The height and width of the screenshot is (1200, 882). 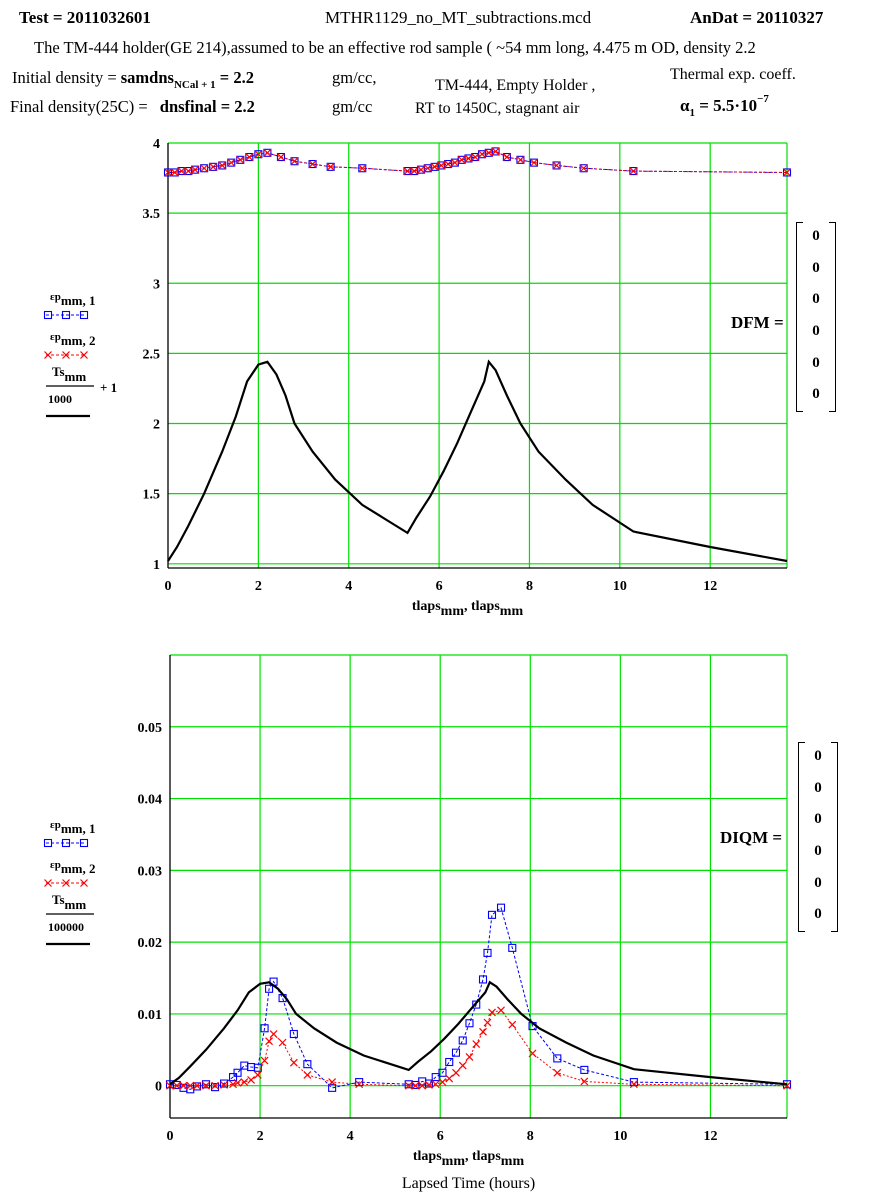 I want to click on y-tick-label: 0.03, so click(x=150, y=871).